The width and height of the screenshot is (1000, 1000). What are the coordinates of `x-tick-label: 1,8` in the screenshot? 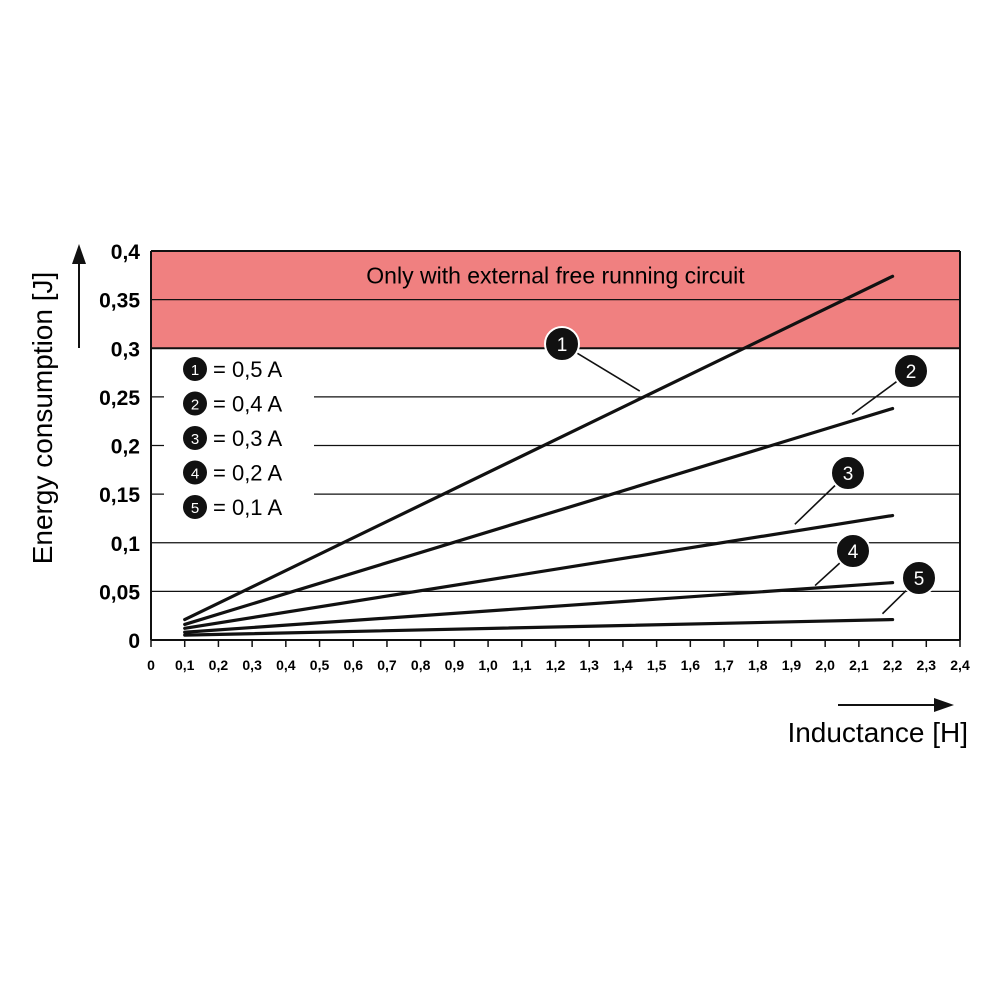 It's located at (758, 665).